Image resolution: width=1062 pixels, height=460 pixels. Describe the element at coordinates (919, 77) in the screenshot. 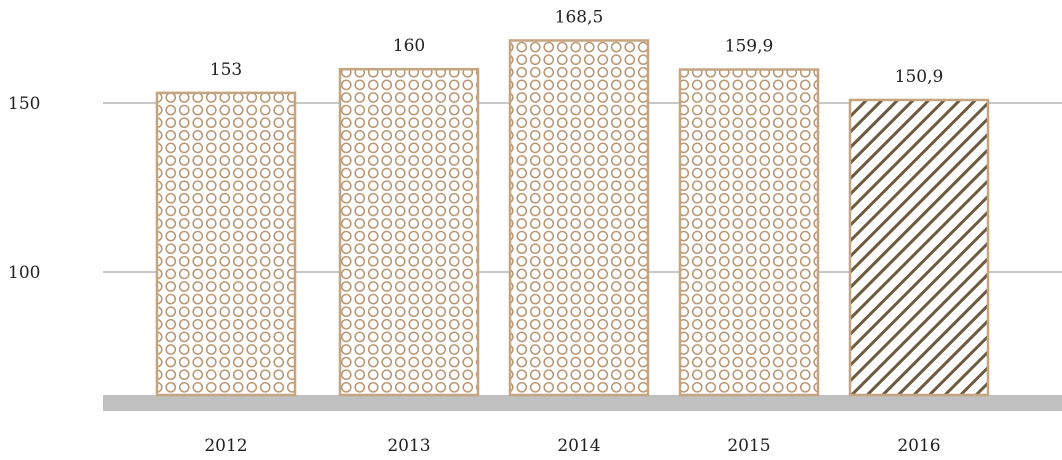

I see `data-label-2016: 150,9` at that location.